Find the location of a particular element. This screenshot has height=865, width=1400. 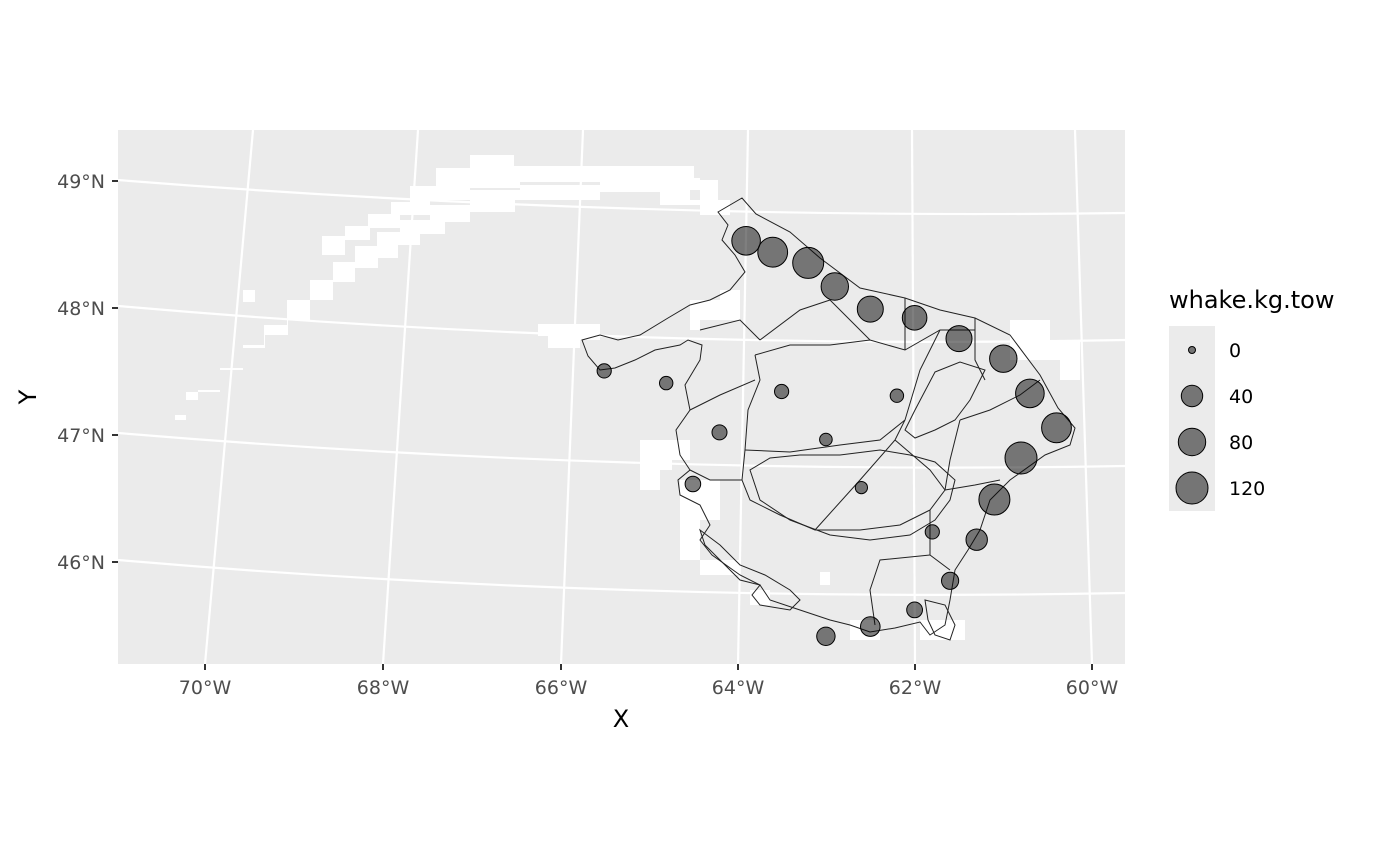

cape-breton-outline is located at coordinates (940, 620).